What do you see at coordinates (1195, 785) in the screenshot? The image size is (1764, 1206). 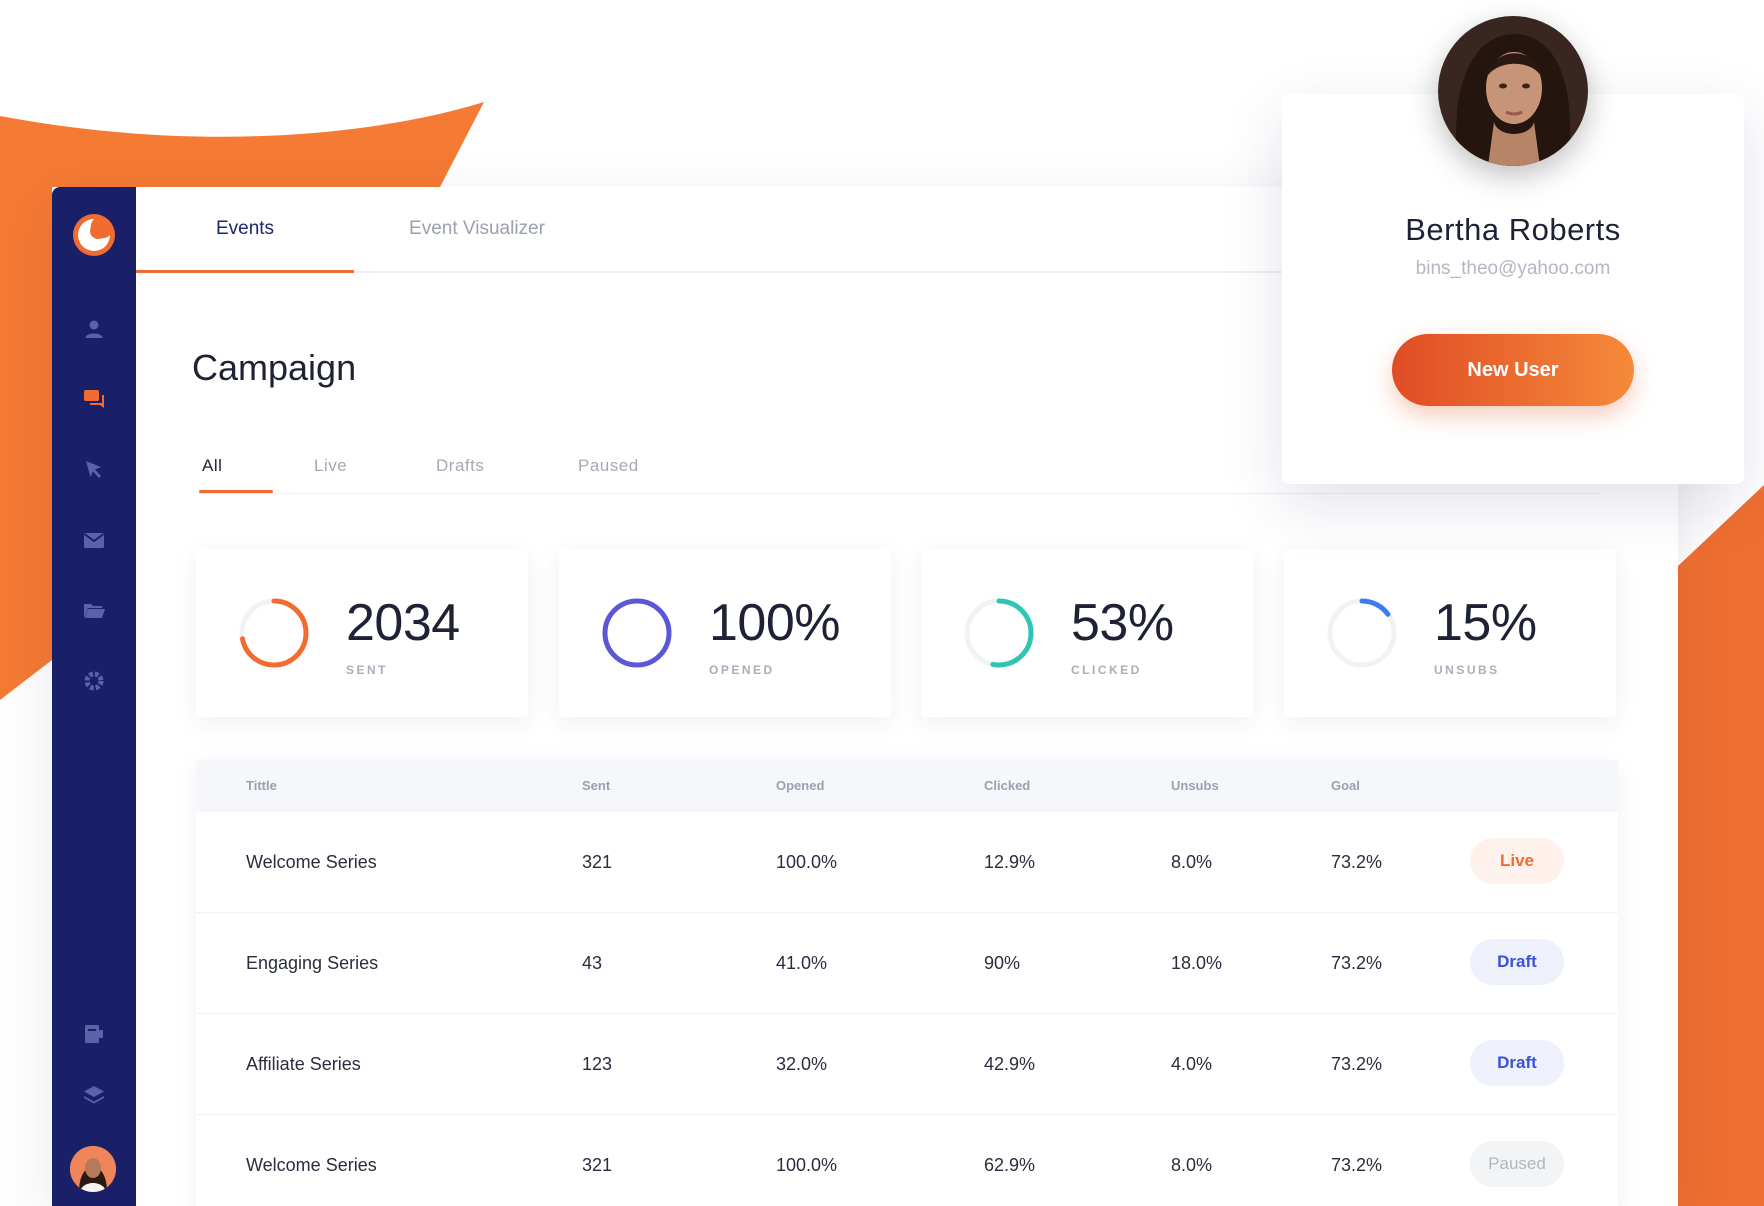 I see `column-header-unsubs: Unsubs` at bounding box center [1195, 785].